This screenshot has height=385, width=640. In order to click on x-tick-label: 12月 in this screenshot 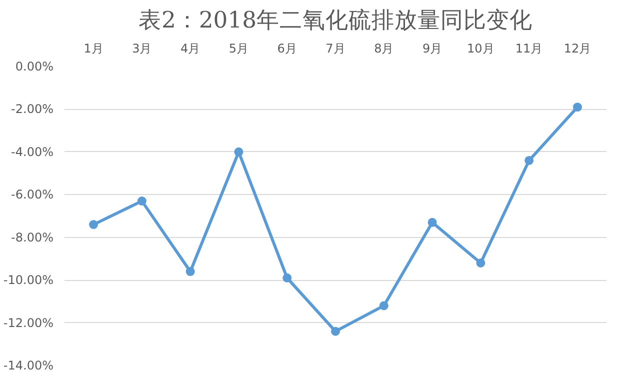, I will do `click(578, 49)`.